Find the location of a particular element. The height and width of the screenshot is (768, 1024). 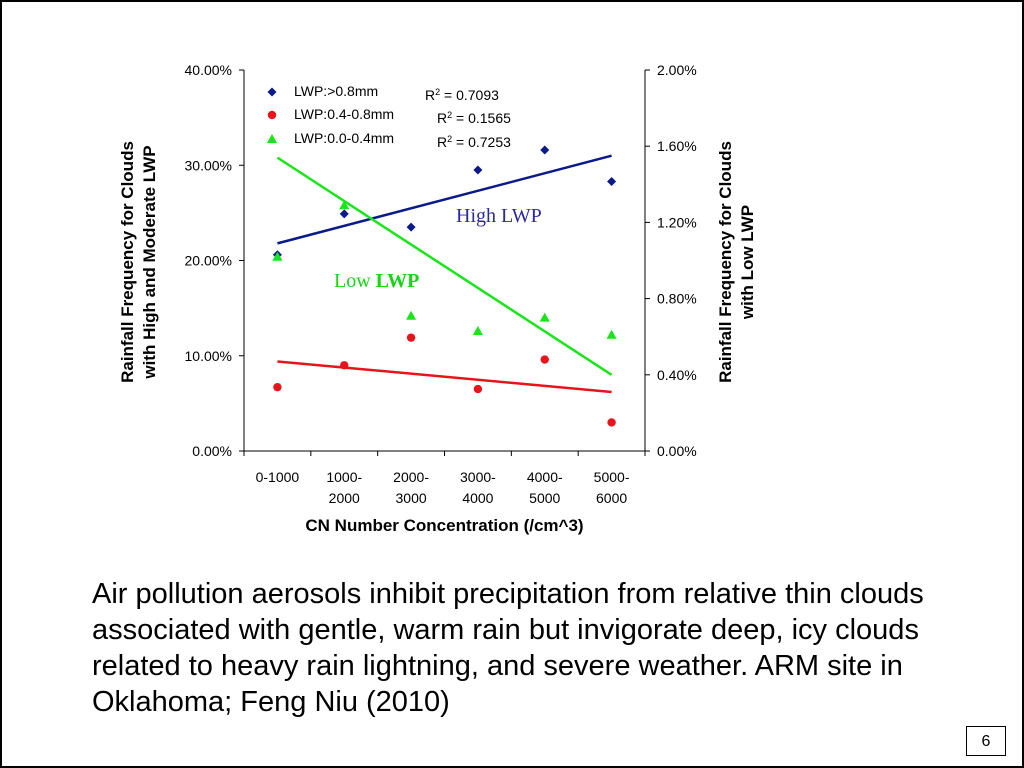

annotation-part: LWP is located at coordinates (398, 281).